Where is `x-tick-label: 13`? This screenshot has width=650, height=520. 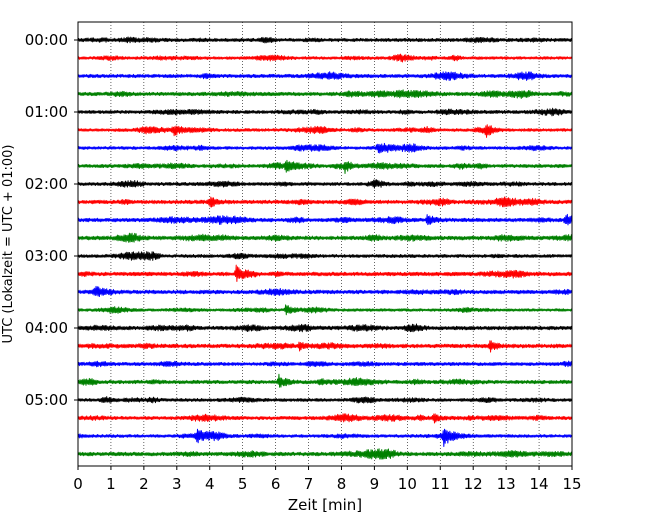
x-tick-label: 13 is located at coordinates (506, 484).